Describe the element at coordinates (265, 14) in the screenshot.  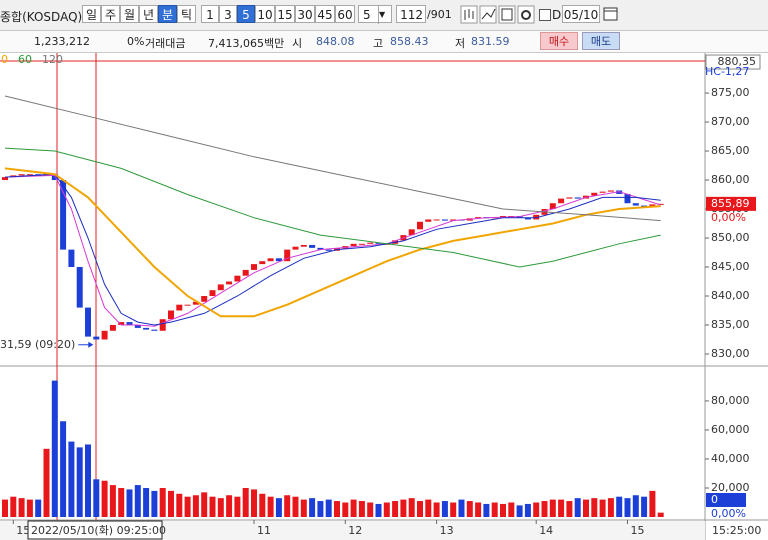
I see `interval-button: 10` at that location.